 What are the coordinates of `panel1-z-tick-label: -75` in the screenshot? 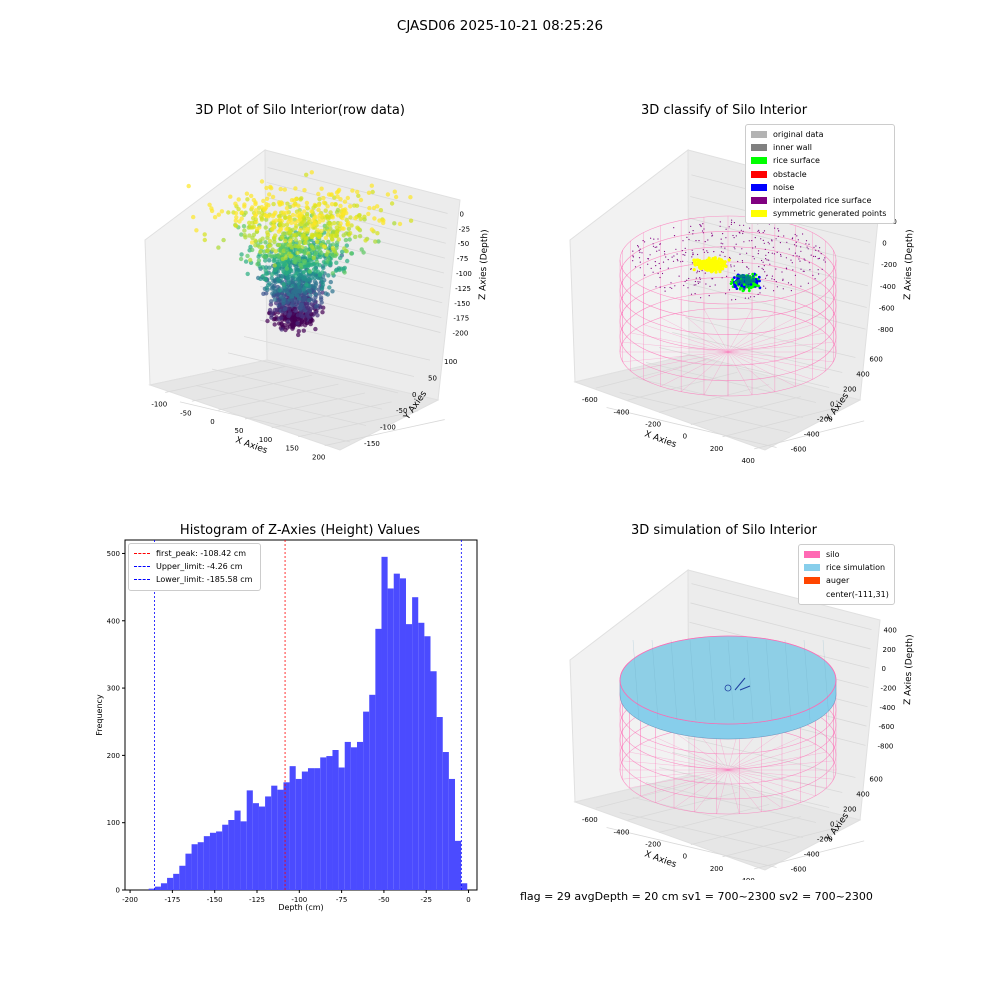 It's located at (462, 259).